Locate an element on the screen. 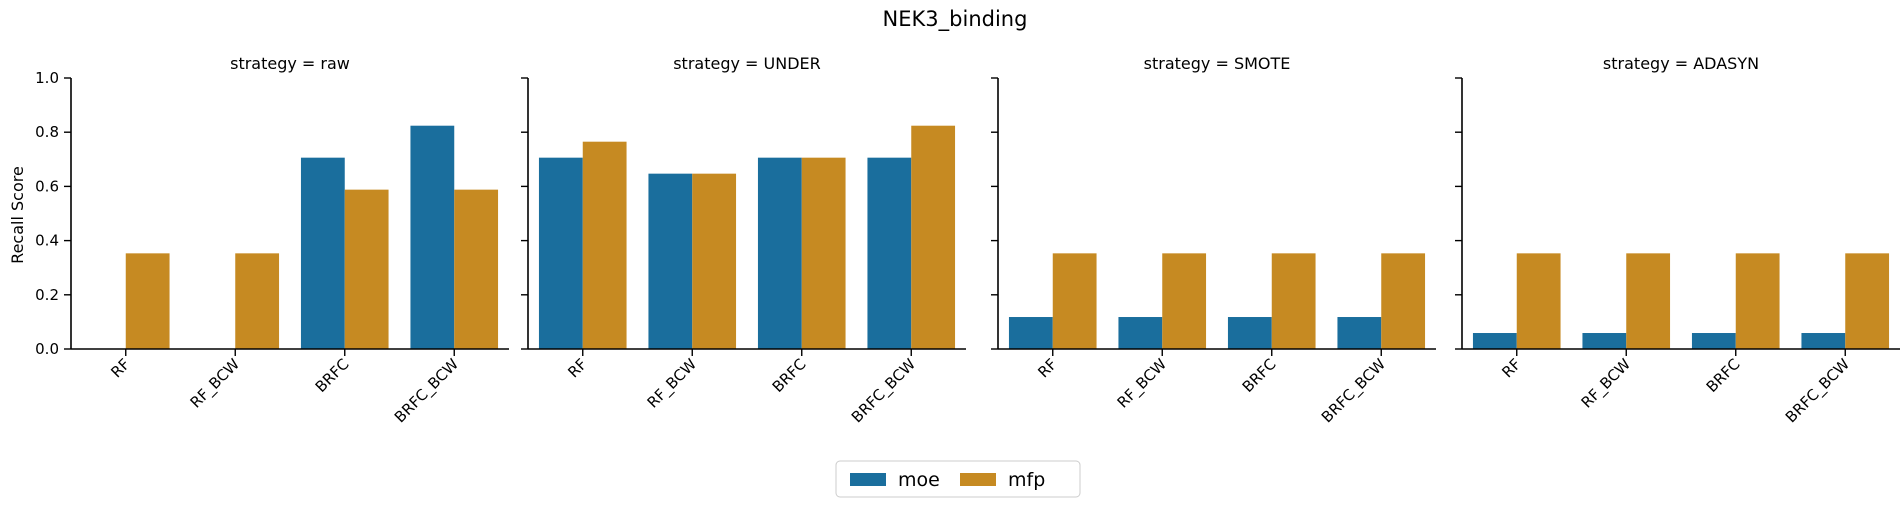 The height and width of the screenshot is (505, 1904). panel-title: strategy = ADASYN is located at coordinates (1681, 63).